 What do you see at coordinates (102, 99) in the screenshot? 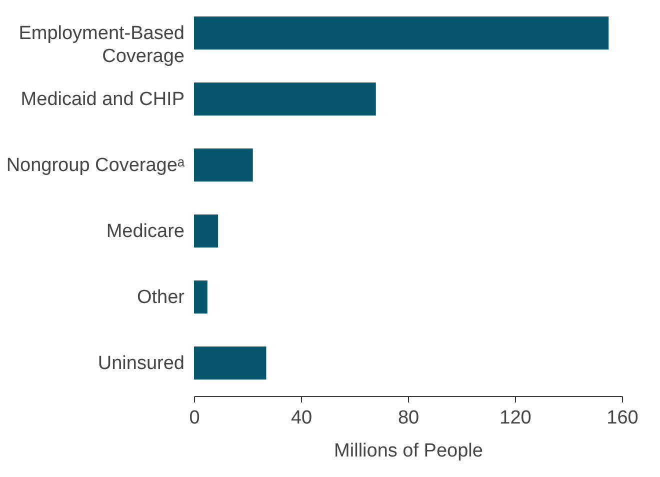
I see `y-tick-label: Medicaid and CHIP` at bounding box center [102, 99].